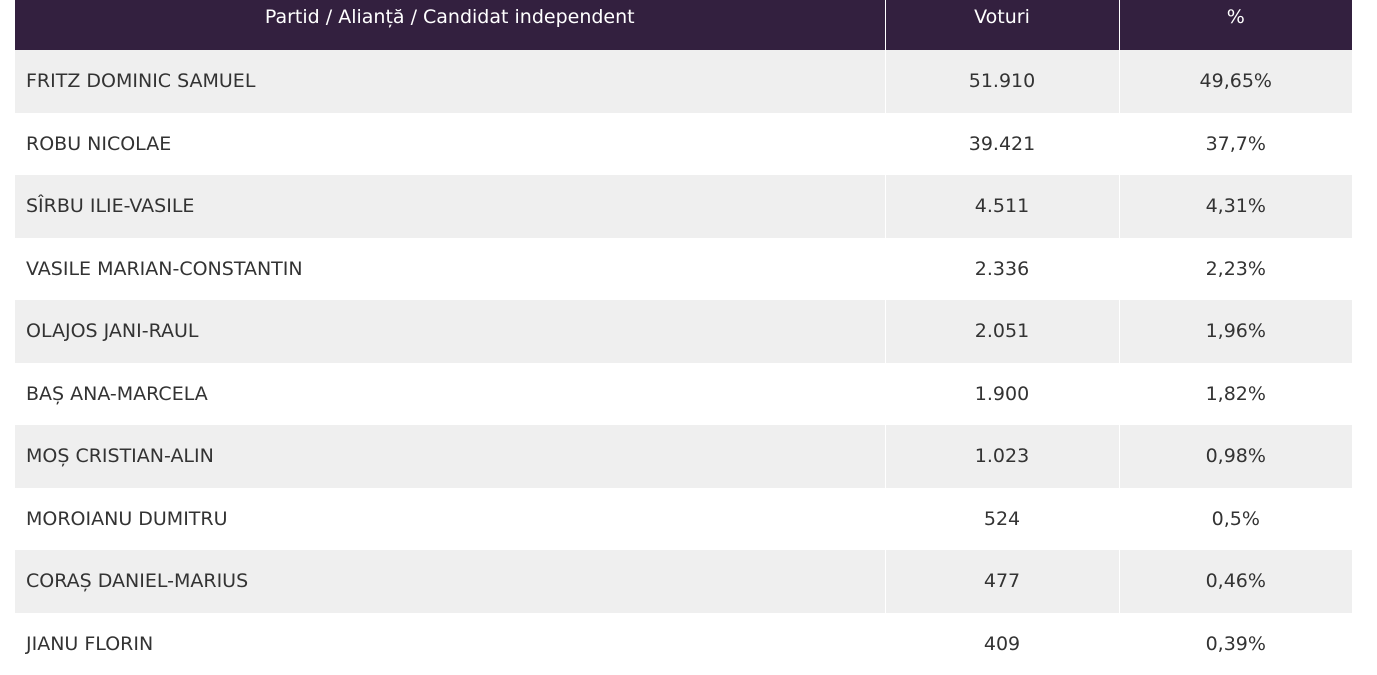  I want to click on header-percent: %, so click(1235, 25).